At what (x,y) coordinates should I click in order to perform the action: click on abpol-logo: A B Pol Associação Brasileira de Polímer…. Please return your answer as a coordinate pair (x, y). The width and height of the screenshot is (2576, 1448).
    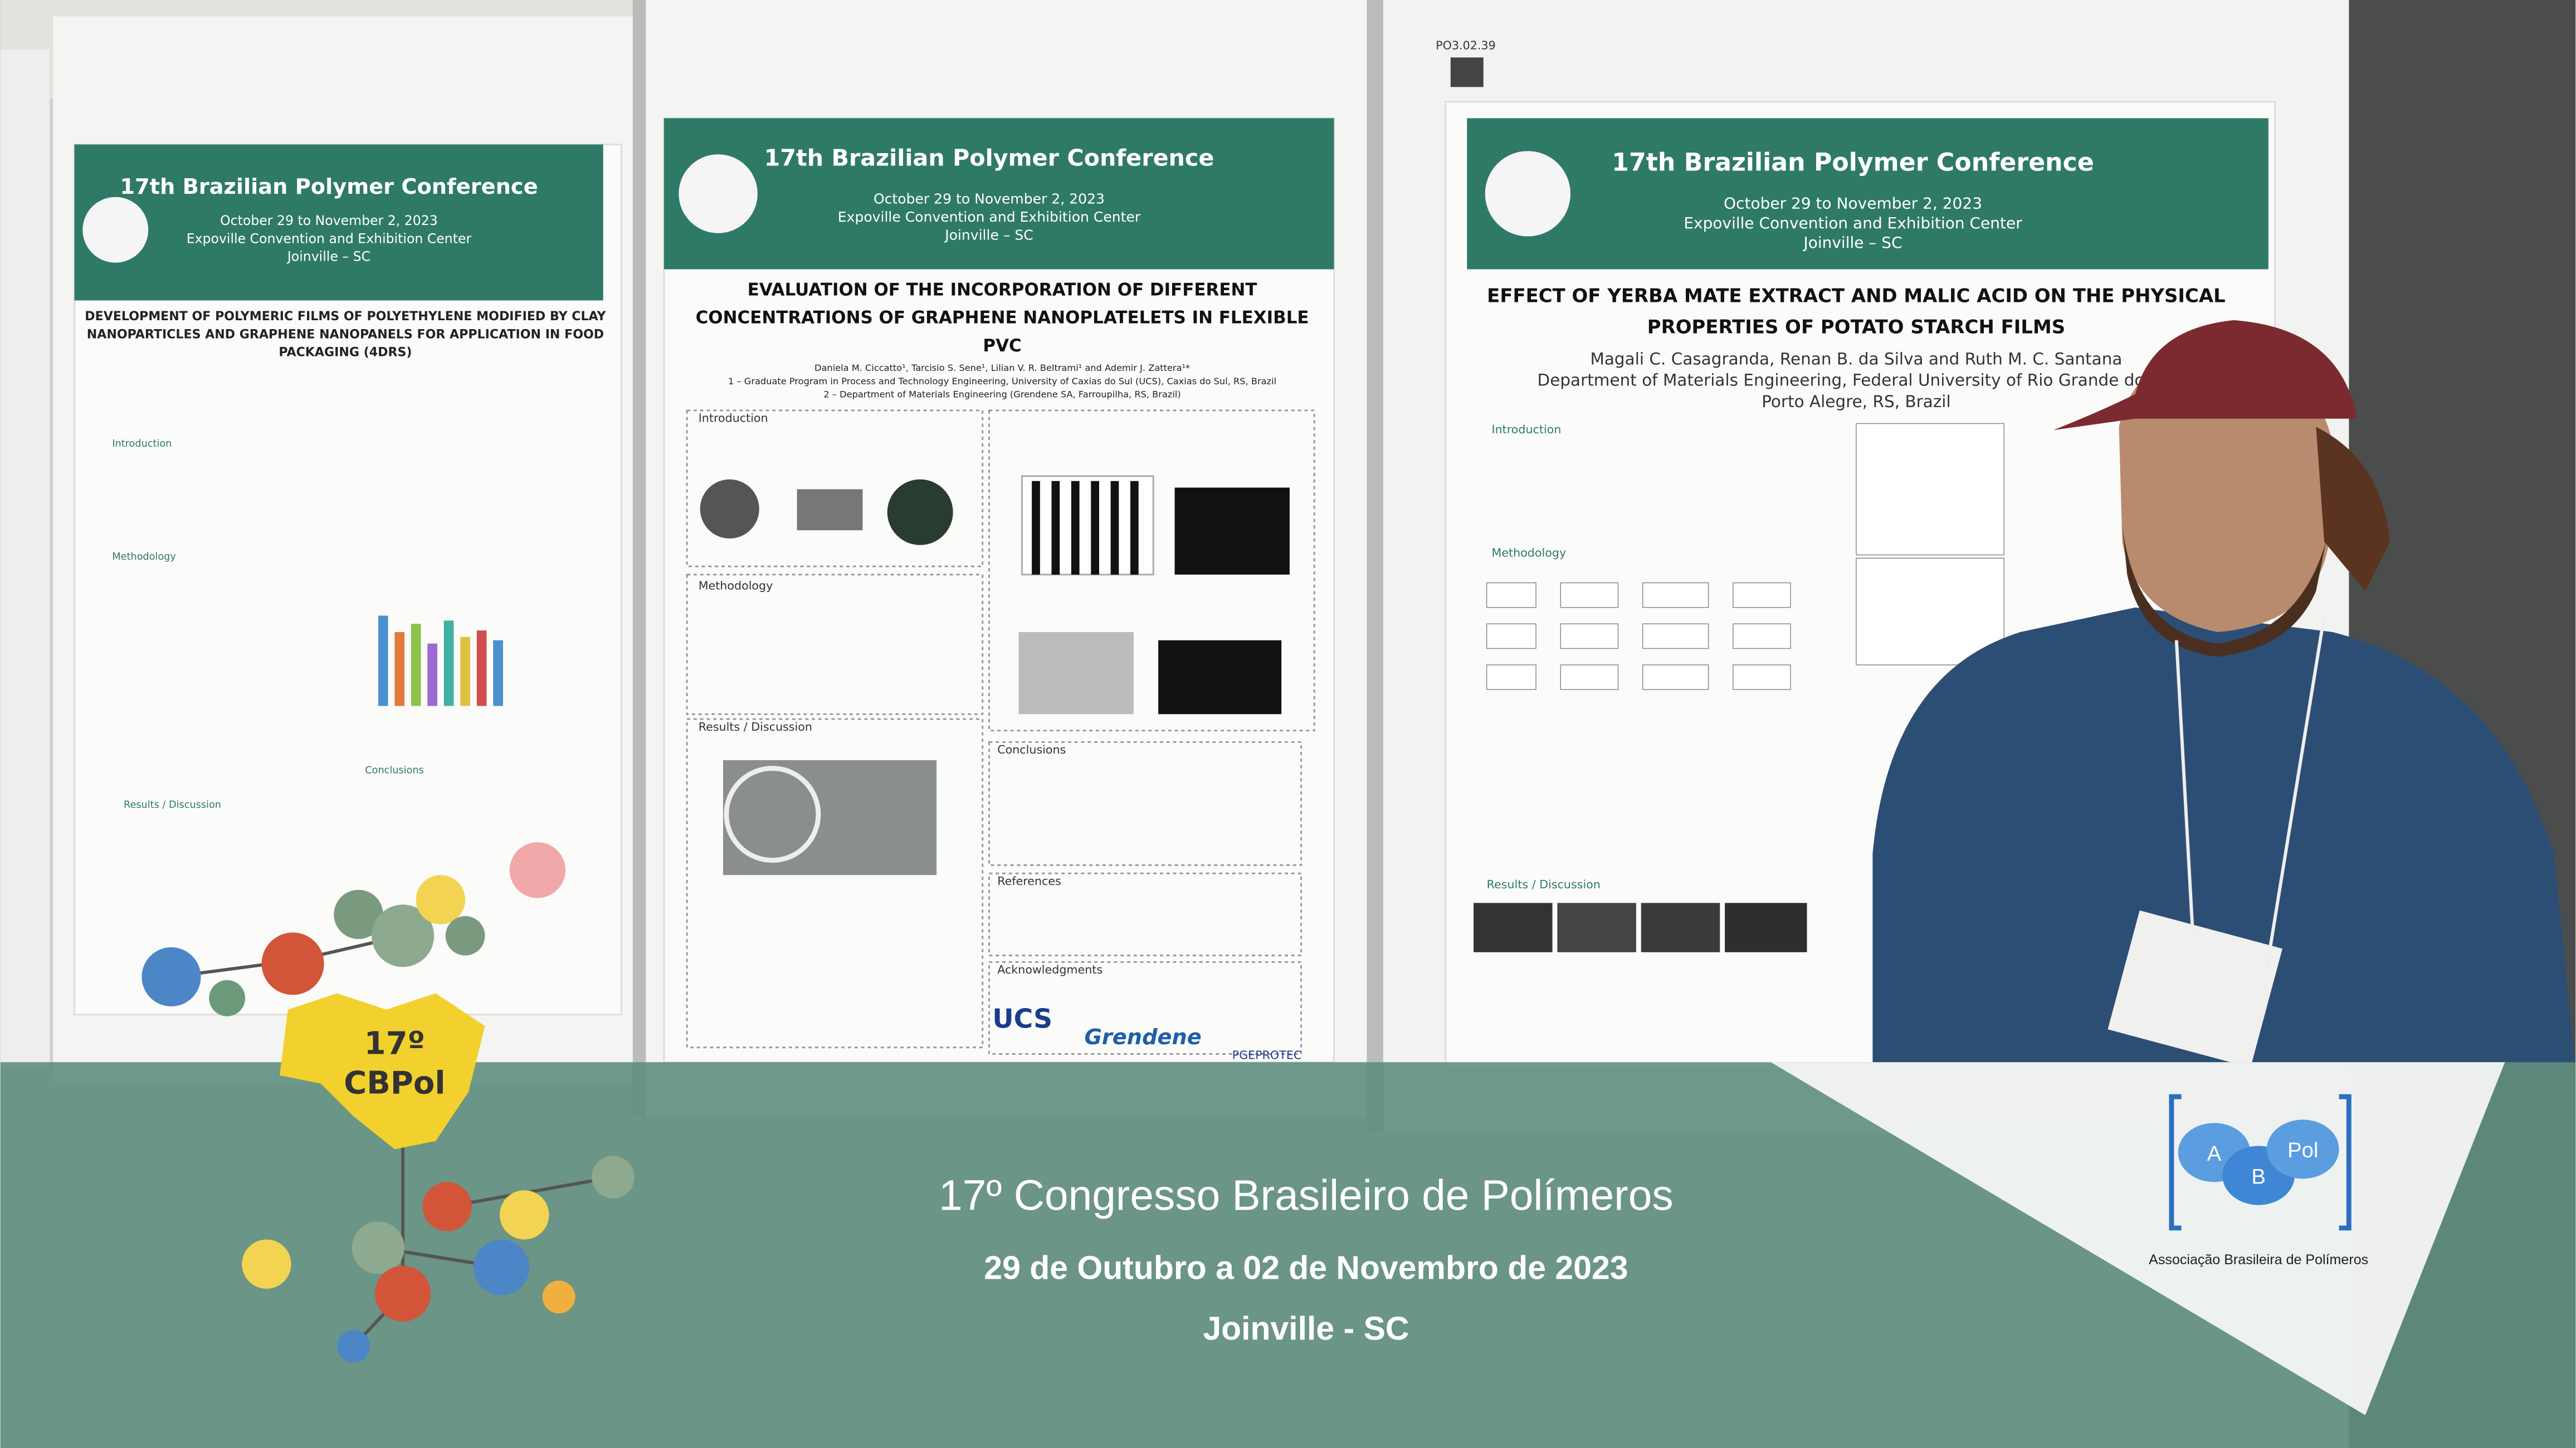
    Looking at the image, I should click on (2258, 1181).